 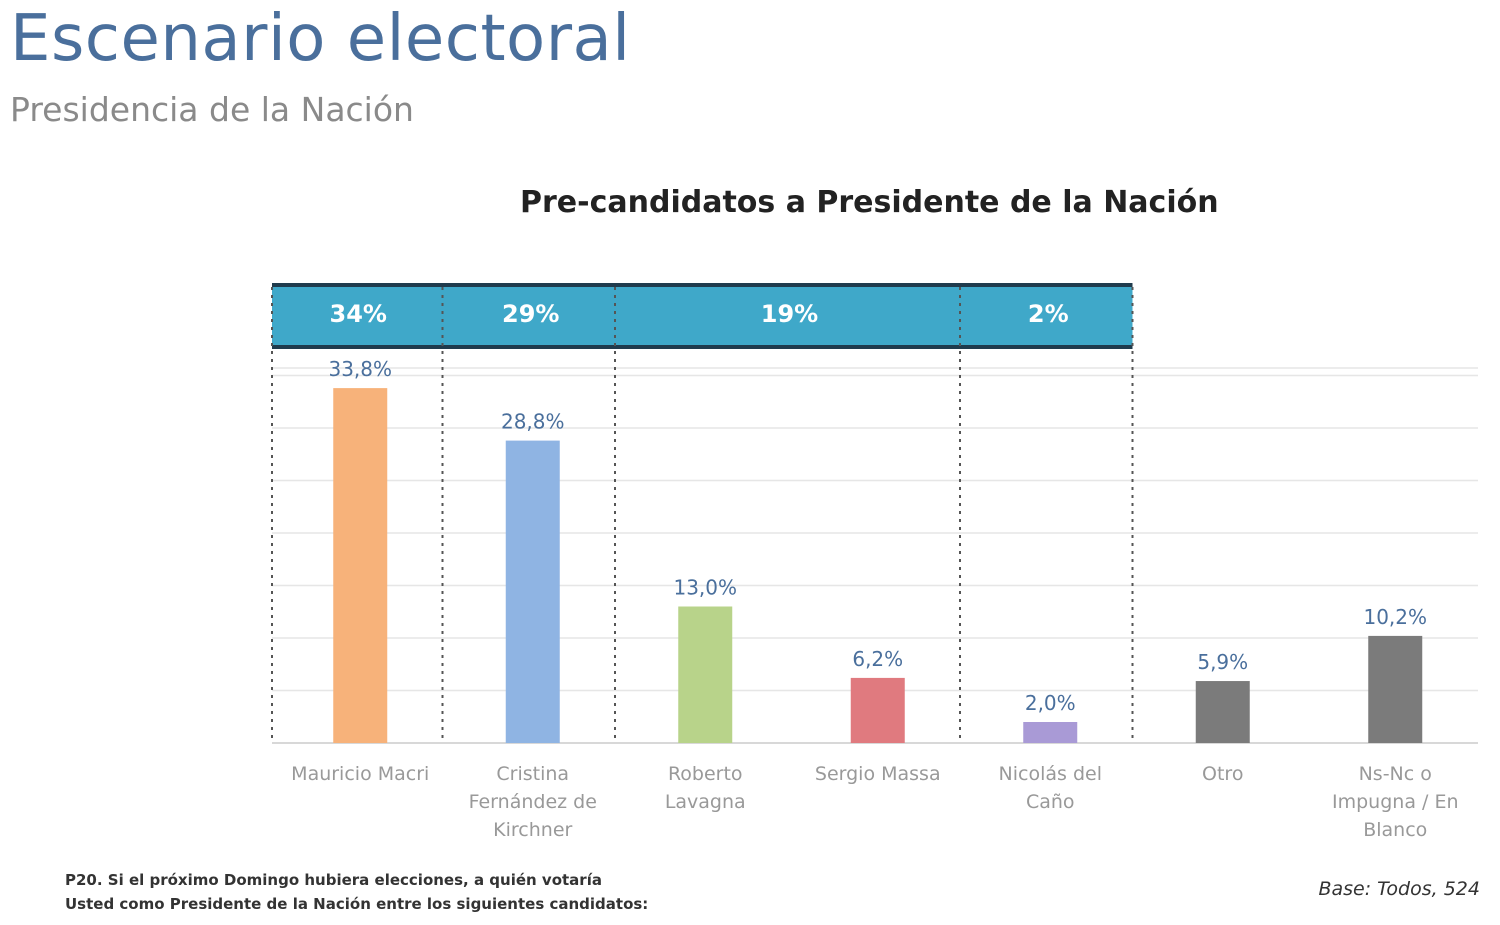 What do you see at coordinates (212, 109) in the screenshot?
I see `page-subtitle: Presidencia de la Nación` at bounding box center [212, 109].